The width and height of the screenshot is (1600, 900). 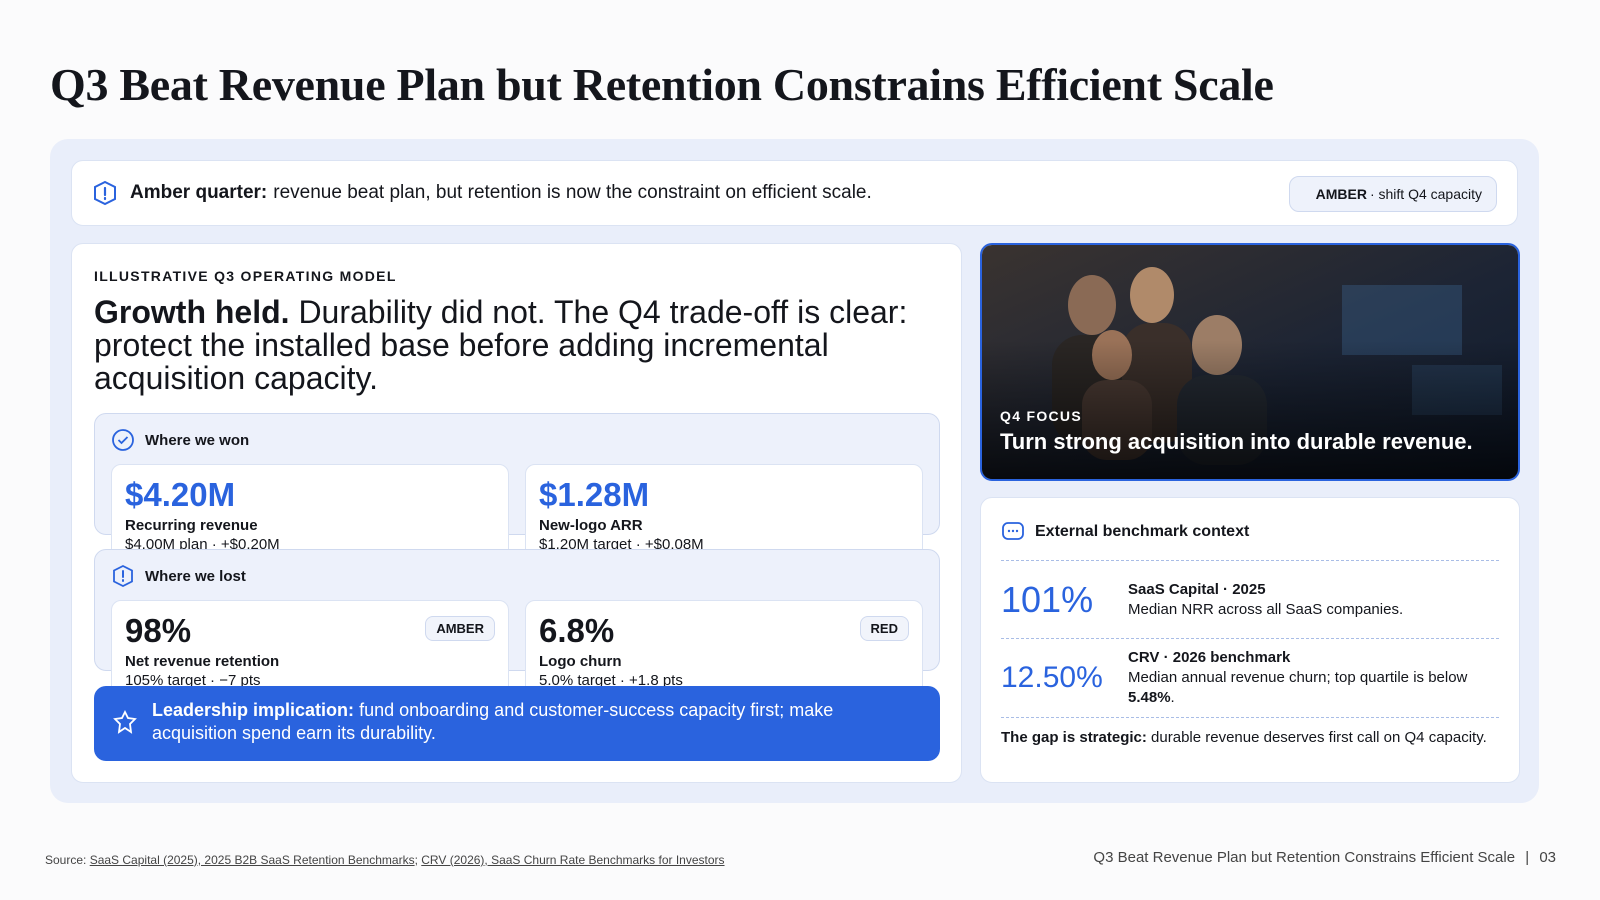 What do you see at coordinates (192, 312) in the screenshot?
I see `headline-bold: Growth held.` at bounding box center [192, 312].